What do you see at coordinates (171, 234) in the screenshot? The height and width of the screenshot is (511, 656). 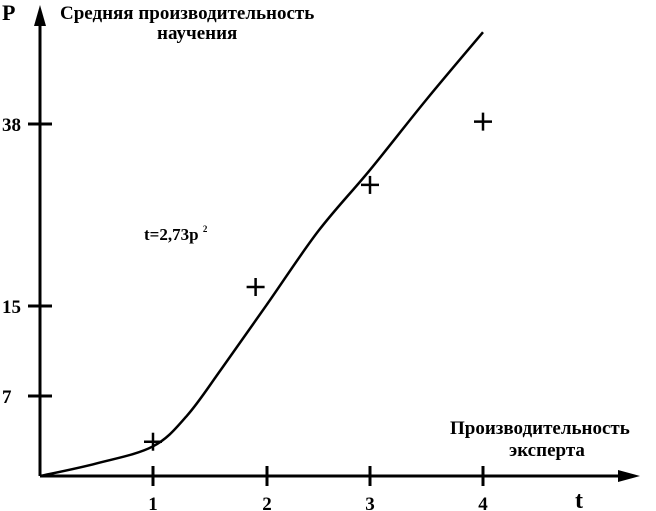 I see `formula-main: t=2,73p` at bounding box center [171, 234].